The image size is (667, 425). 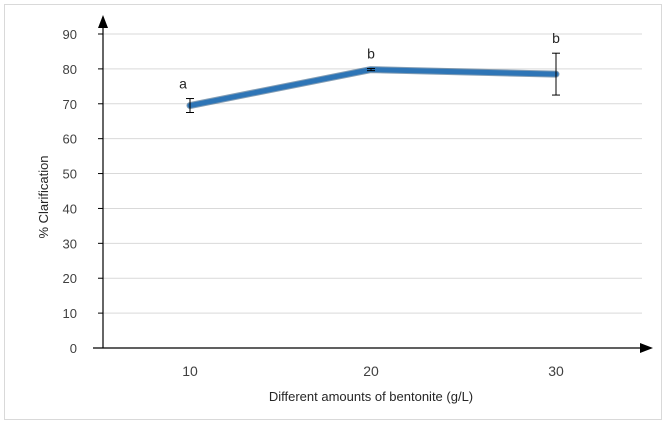 What do you see at coordinates (73, 348) in the screenshot?
I see `y-tick-label: 0` at bounding box center [73, 348].